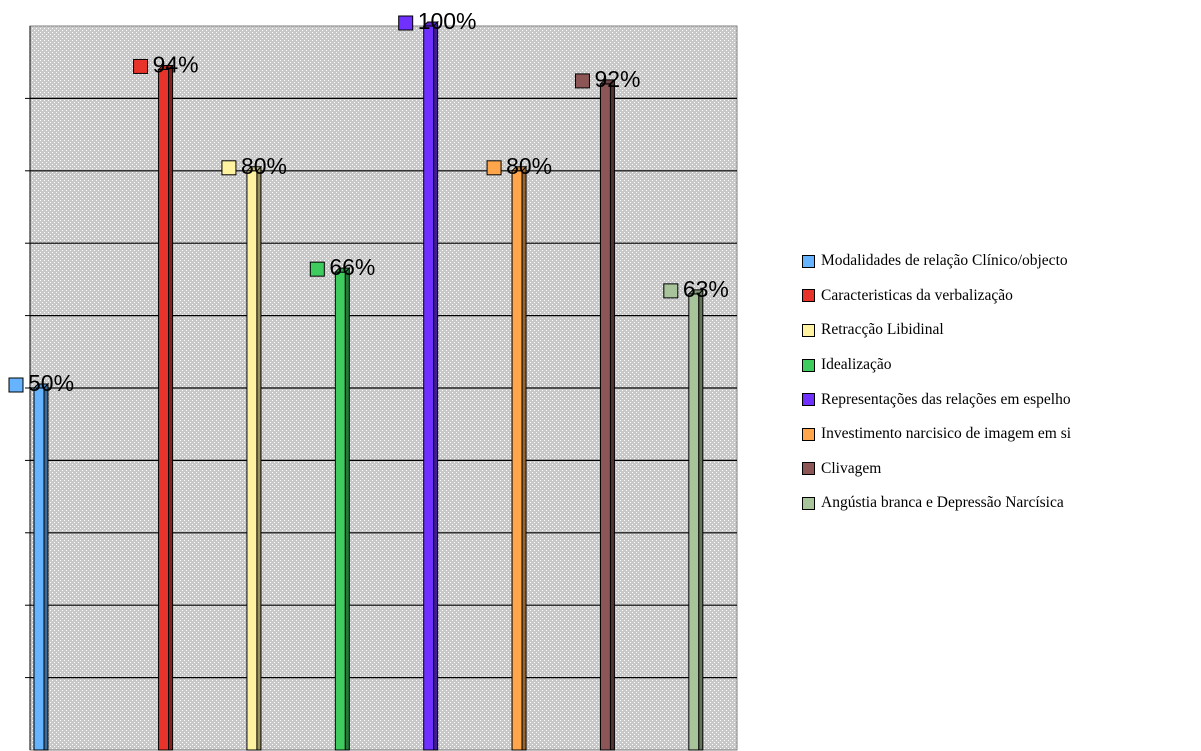 This screenshot has height=751, width=1201. What do you see at coordinates (946, 434) in the screenshot?
I see `legend-label: Investimento narcisico de imagem em si` at bounding box center [946, 434].